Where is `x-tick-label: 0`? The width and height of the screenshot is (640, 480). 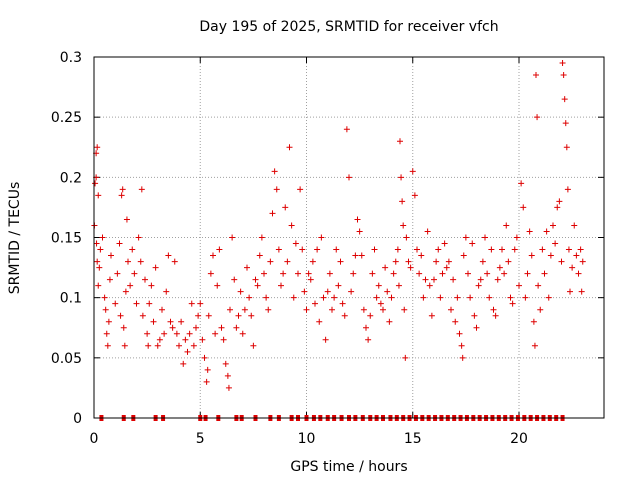
x-tick-label: 0 is located at coordinates (94, 439).